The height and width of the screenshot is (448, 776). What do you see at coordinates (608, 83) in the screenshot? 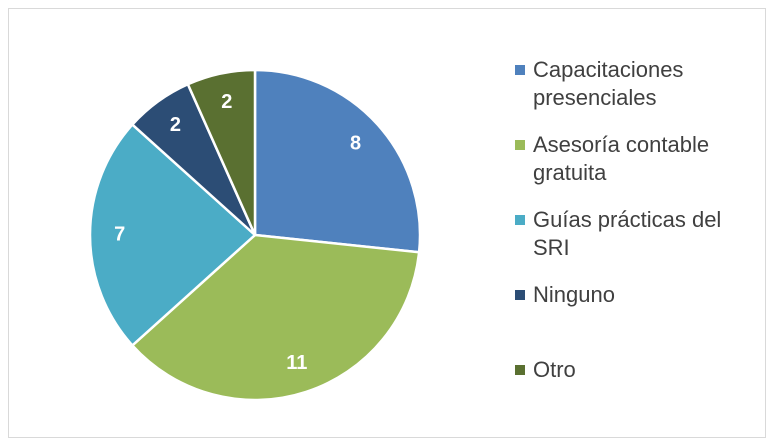
I see `legend-label: Capacitaciones presenciales` at bounding box center [608, 83].